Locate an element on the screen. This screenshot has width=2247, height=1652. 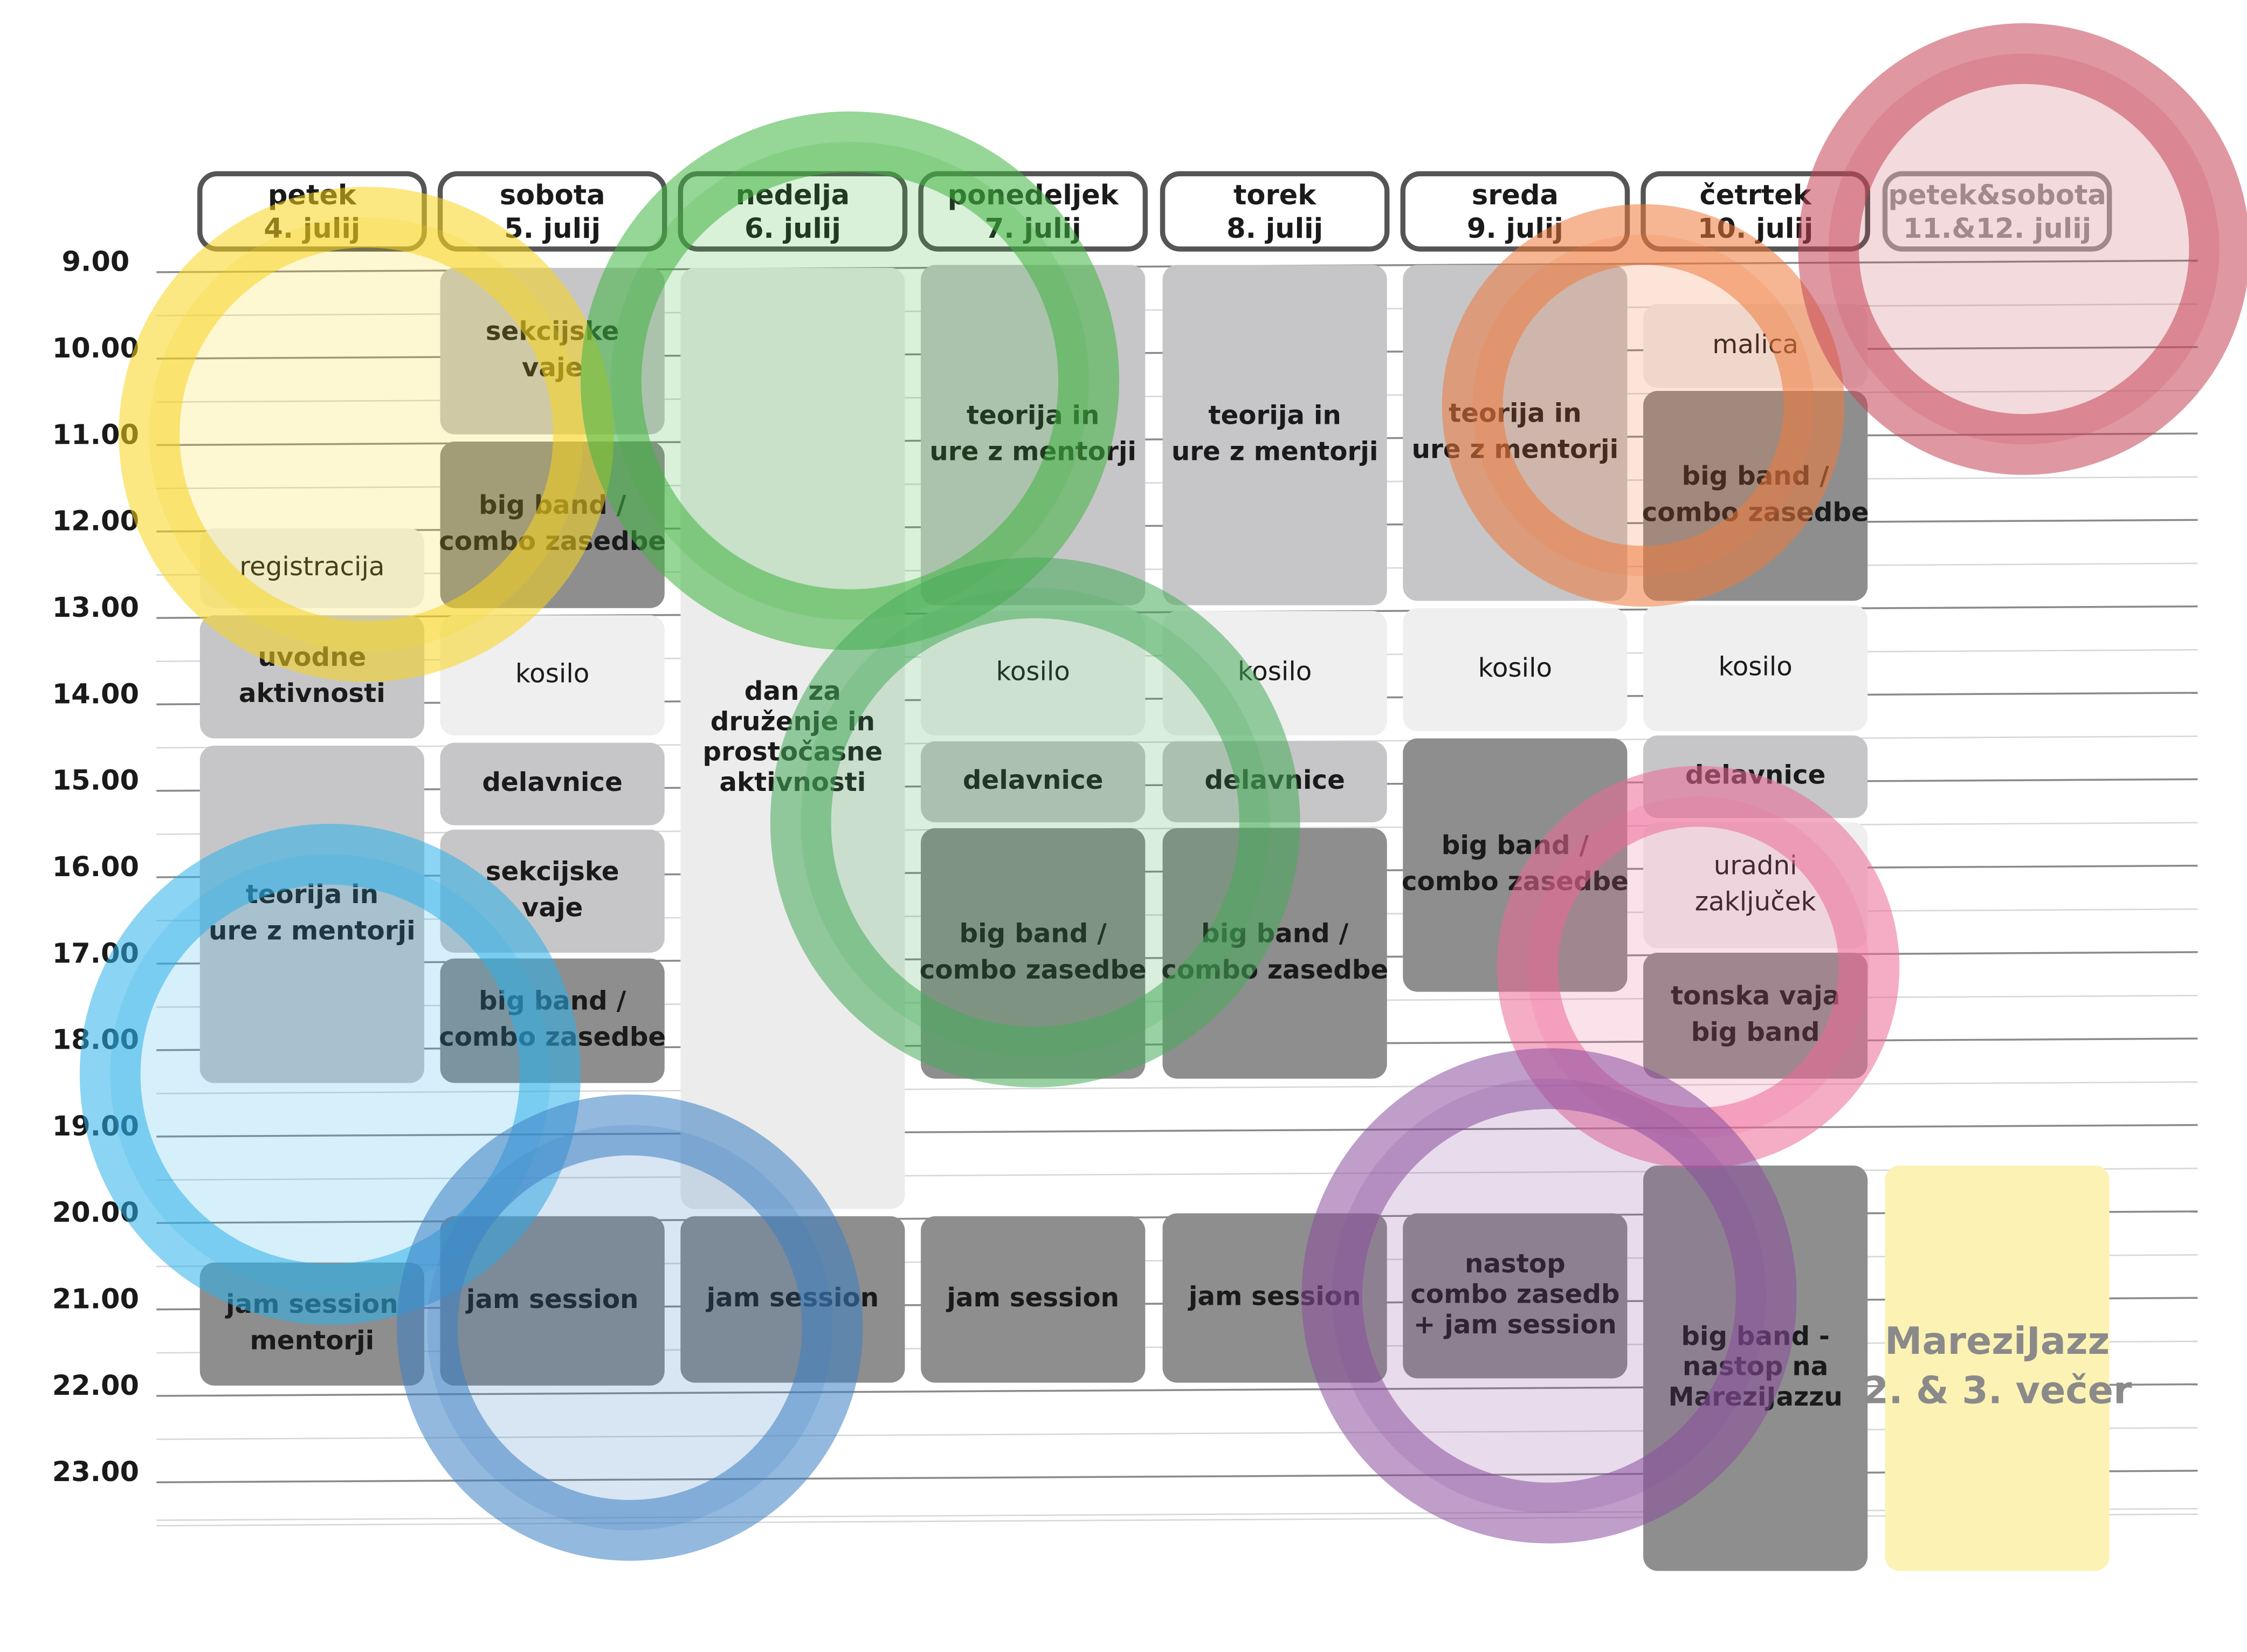
day-name: torek is located at coordinates (1275, 195).